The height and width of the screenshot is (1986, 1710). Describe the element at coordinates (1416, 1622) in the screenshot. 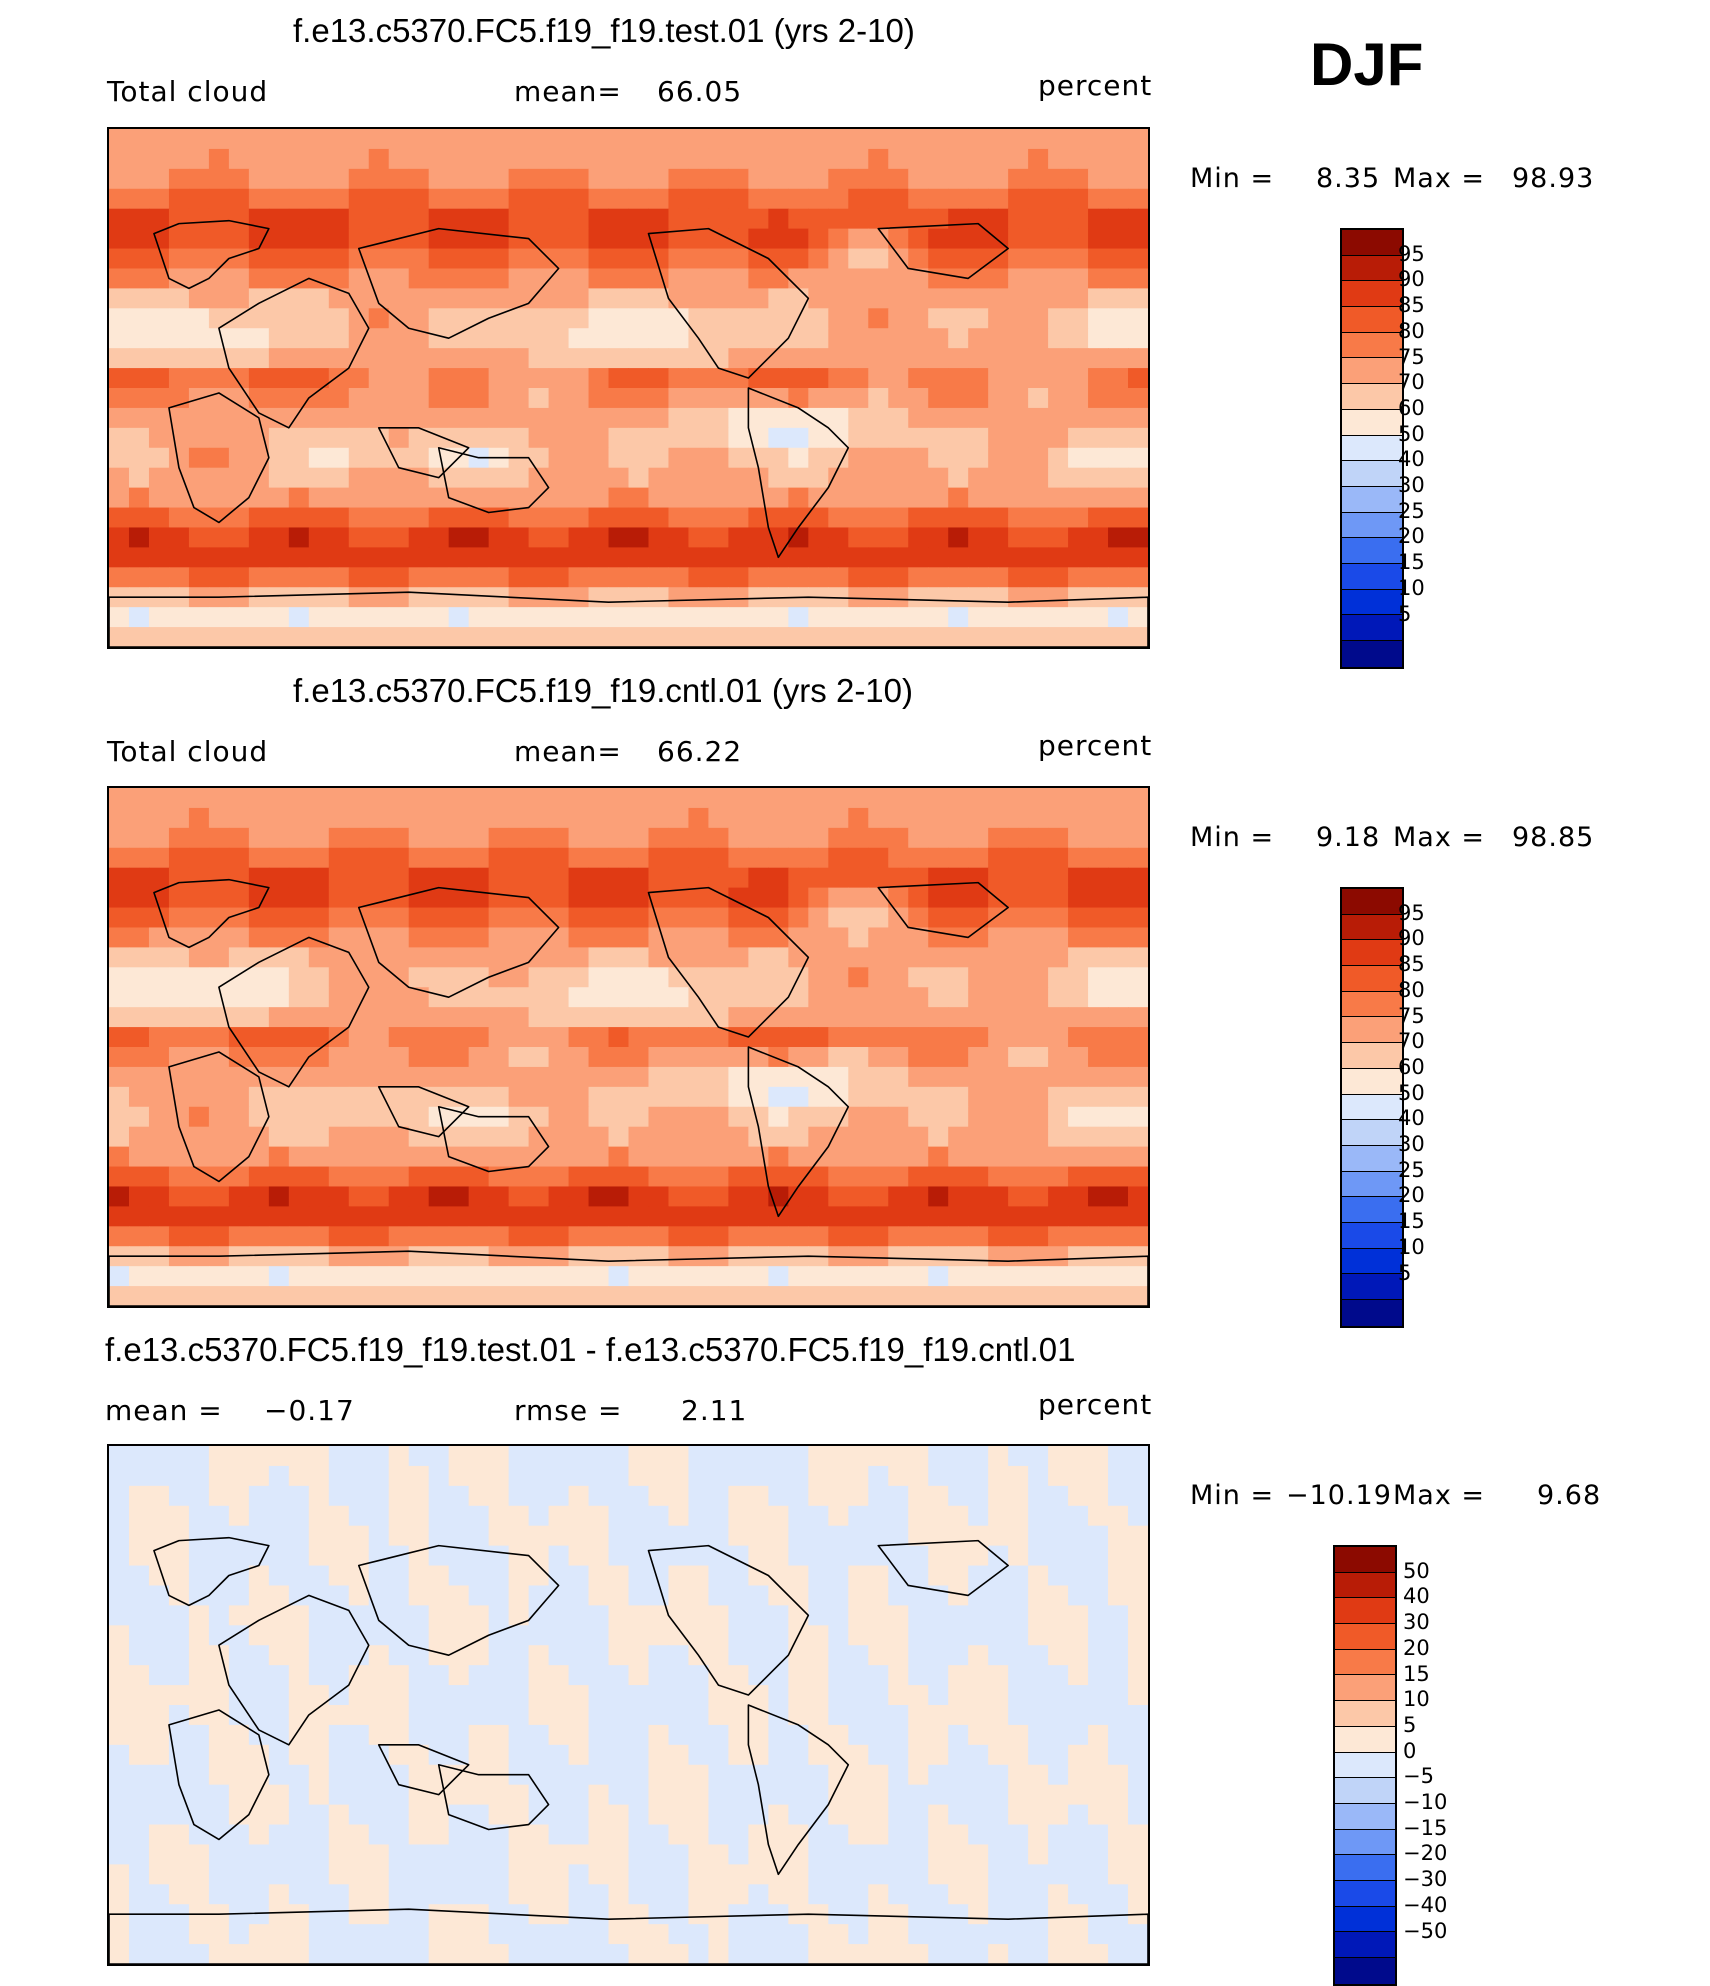

I see `colorbar-tick-label: 30` at that location.